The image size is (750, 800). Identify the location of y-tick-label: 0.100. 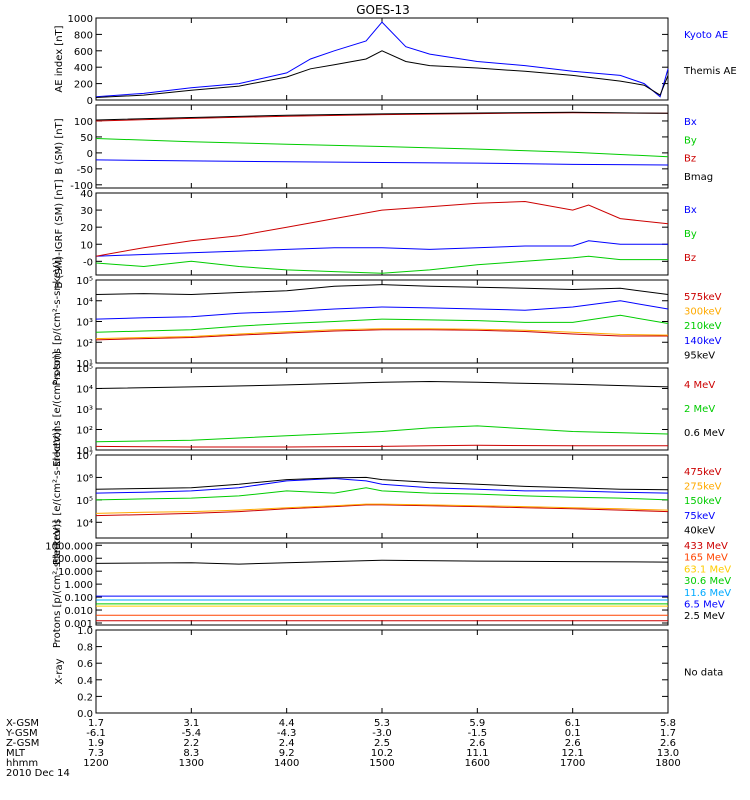
(78, 598).